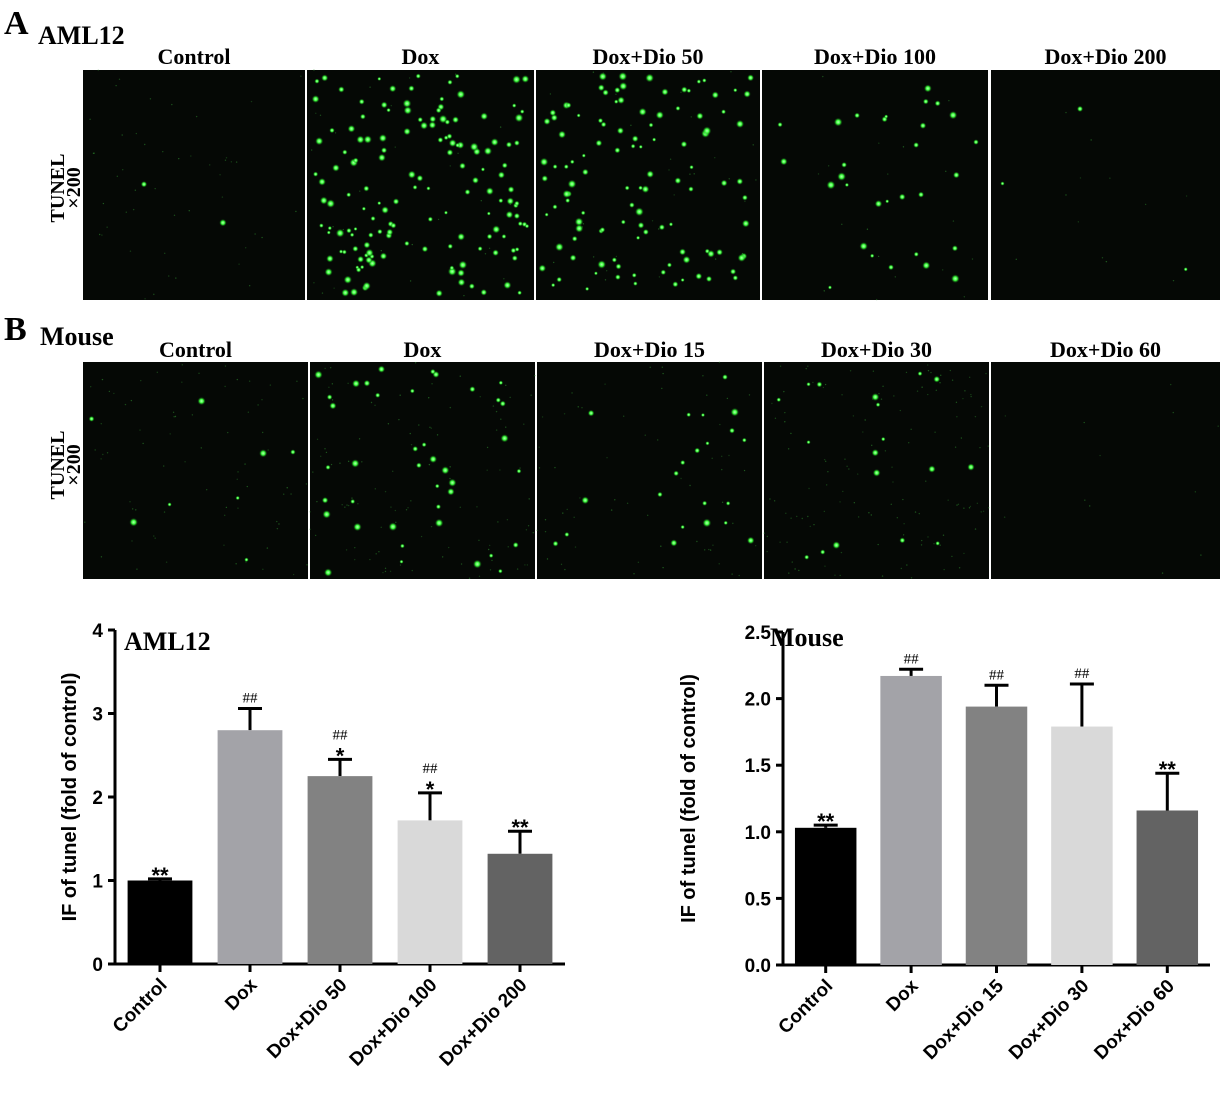 The width and height of the screenshot is (1222, 1099). Describe the element at coordinates (195, 470) in the screenshot. I see `panel-b-micrograph-control` at that location.